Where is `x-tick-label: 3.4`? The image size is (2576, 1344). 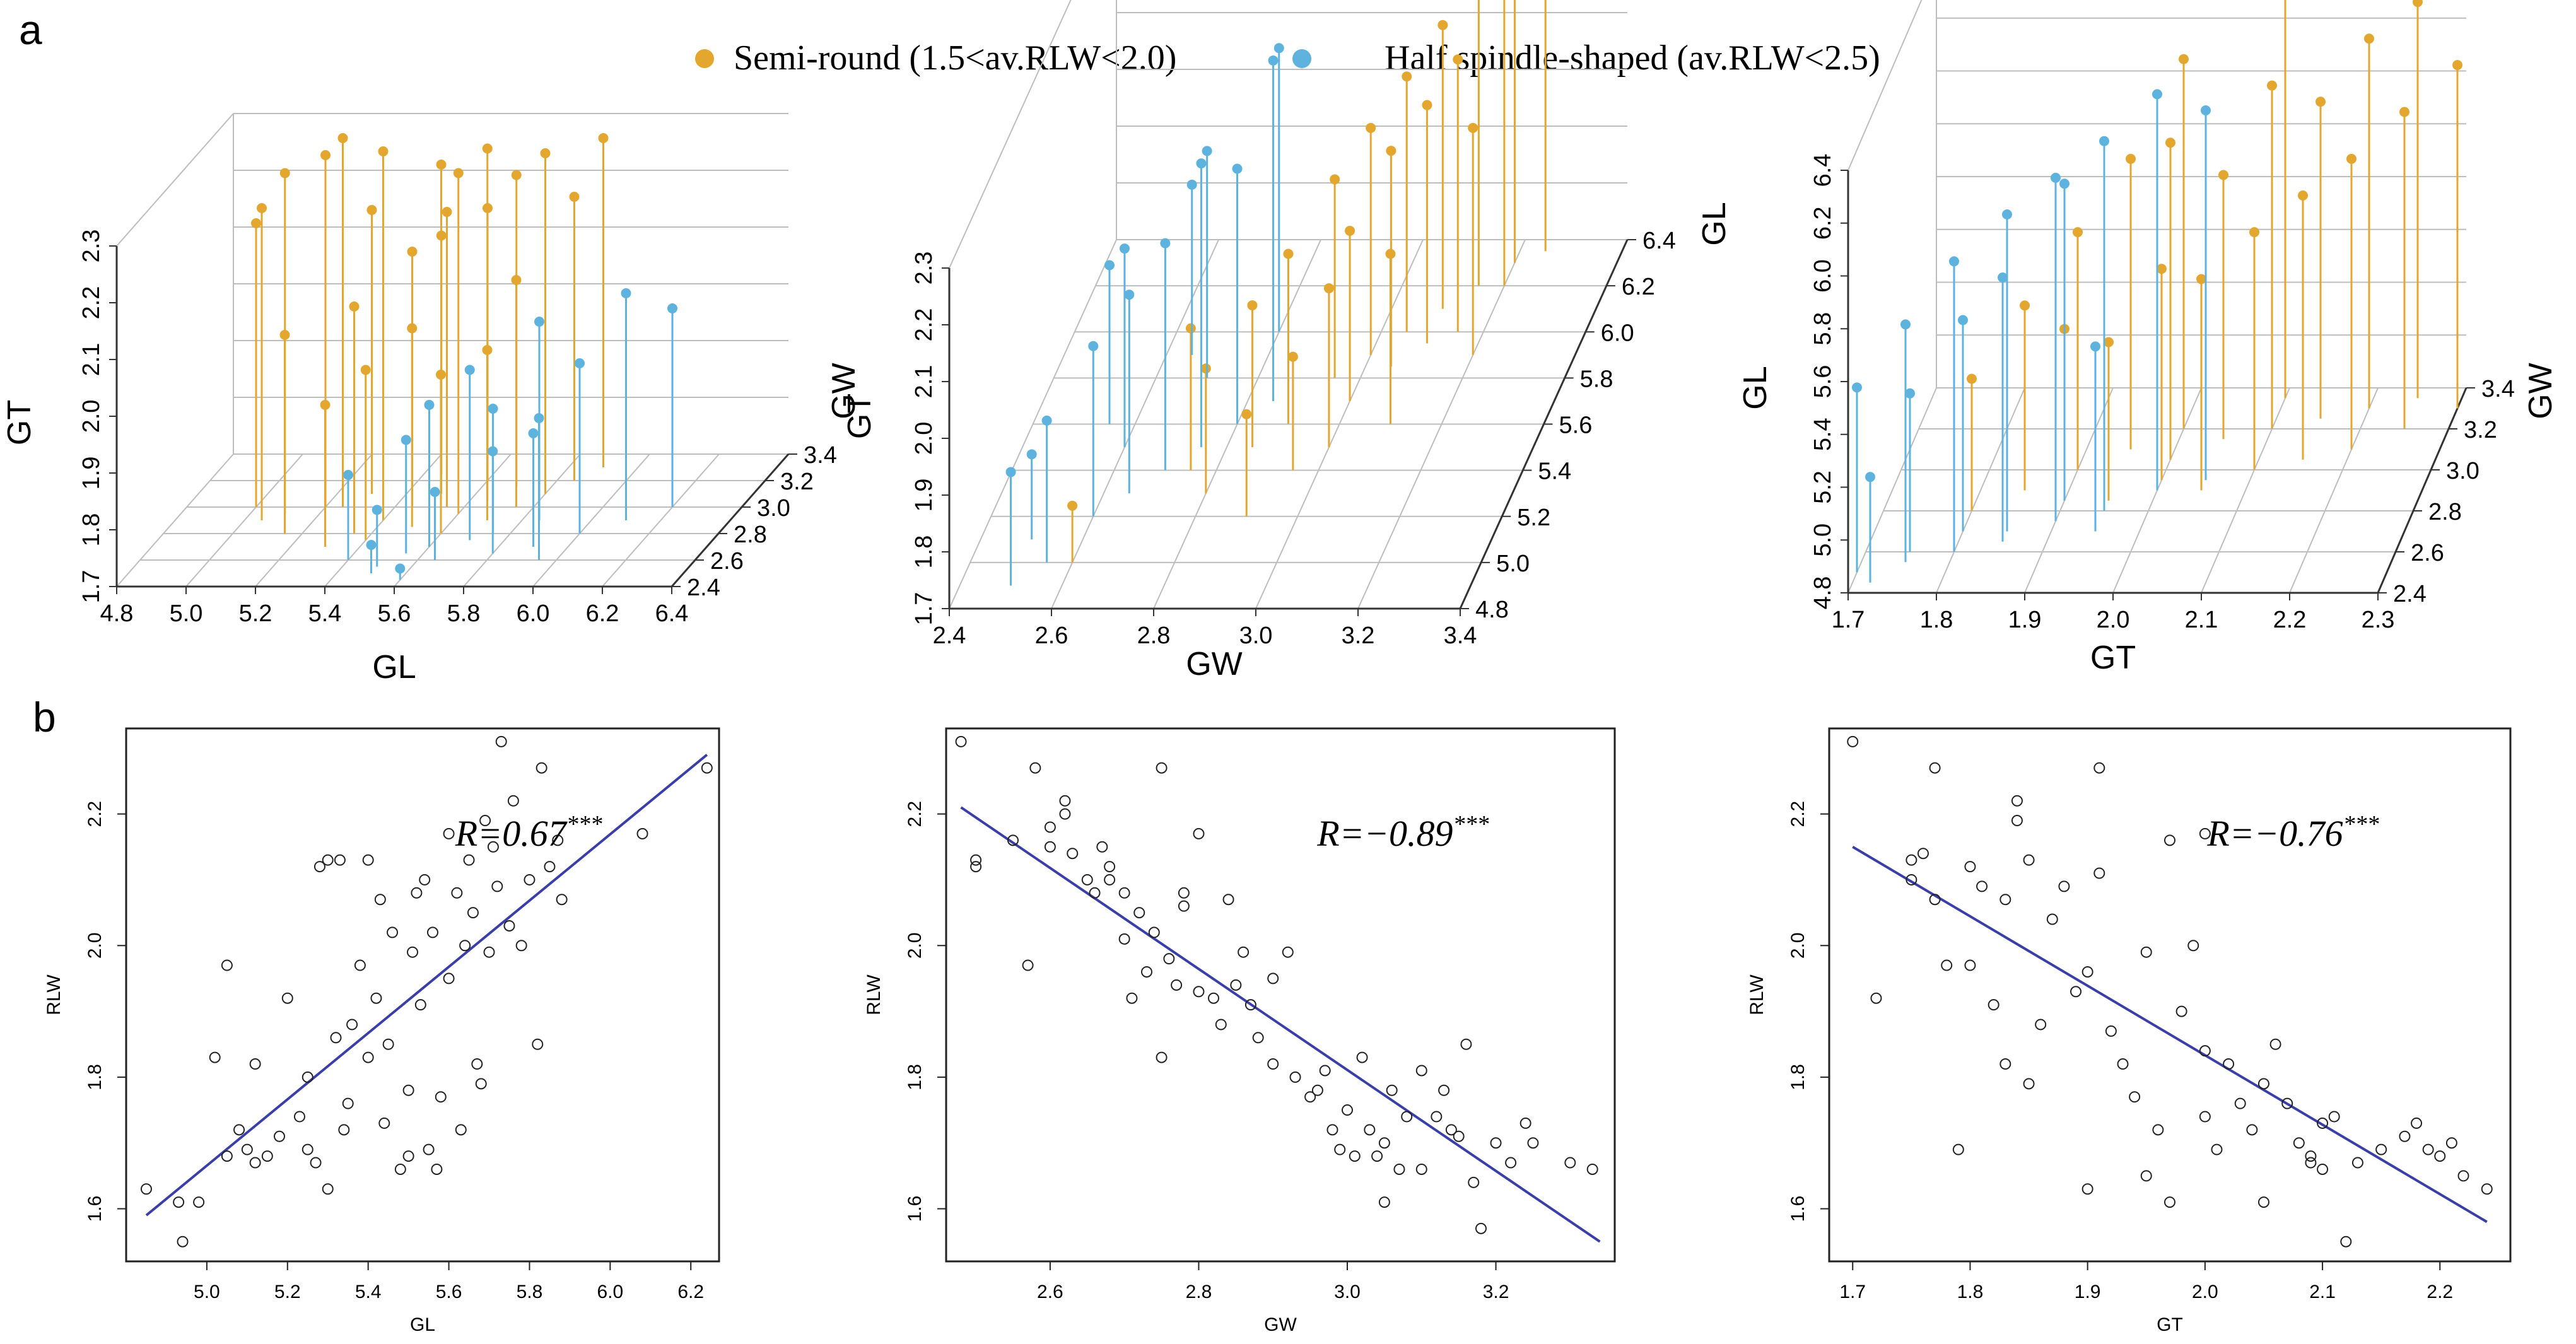
x-tick-label: 3.4 is located at coordinates (1460, 635).